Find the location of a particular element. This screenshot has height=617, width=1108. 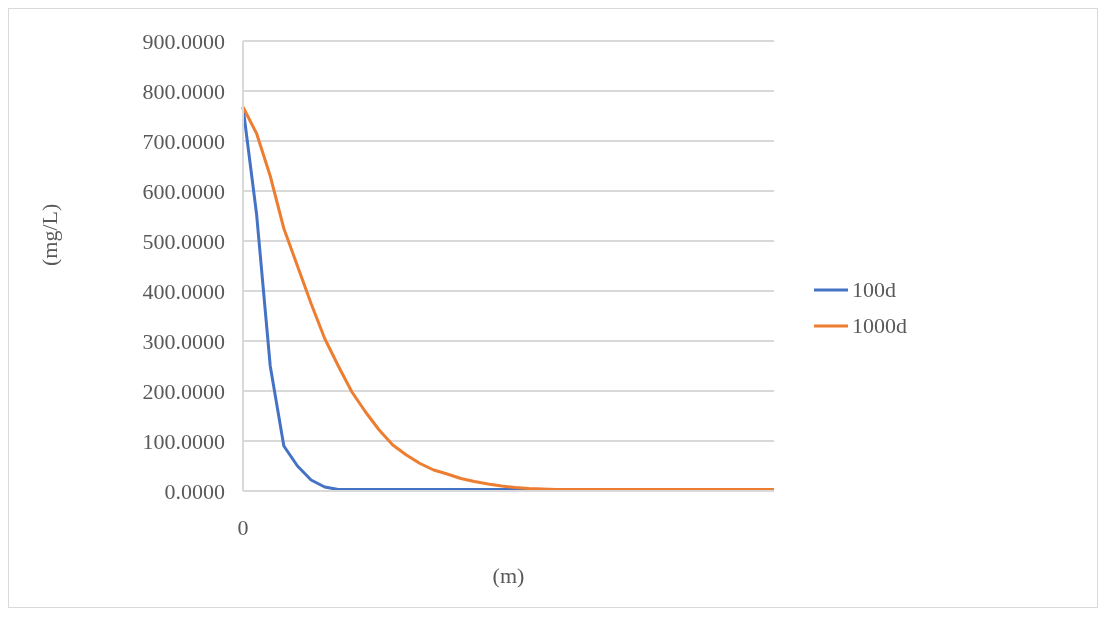

y-tick-label: 0.0000 is located at coordinates (194, 491).